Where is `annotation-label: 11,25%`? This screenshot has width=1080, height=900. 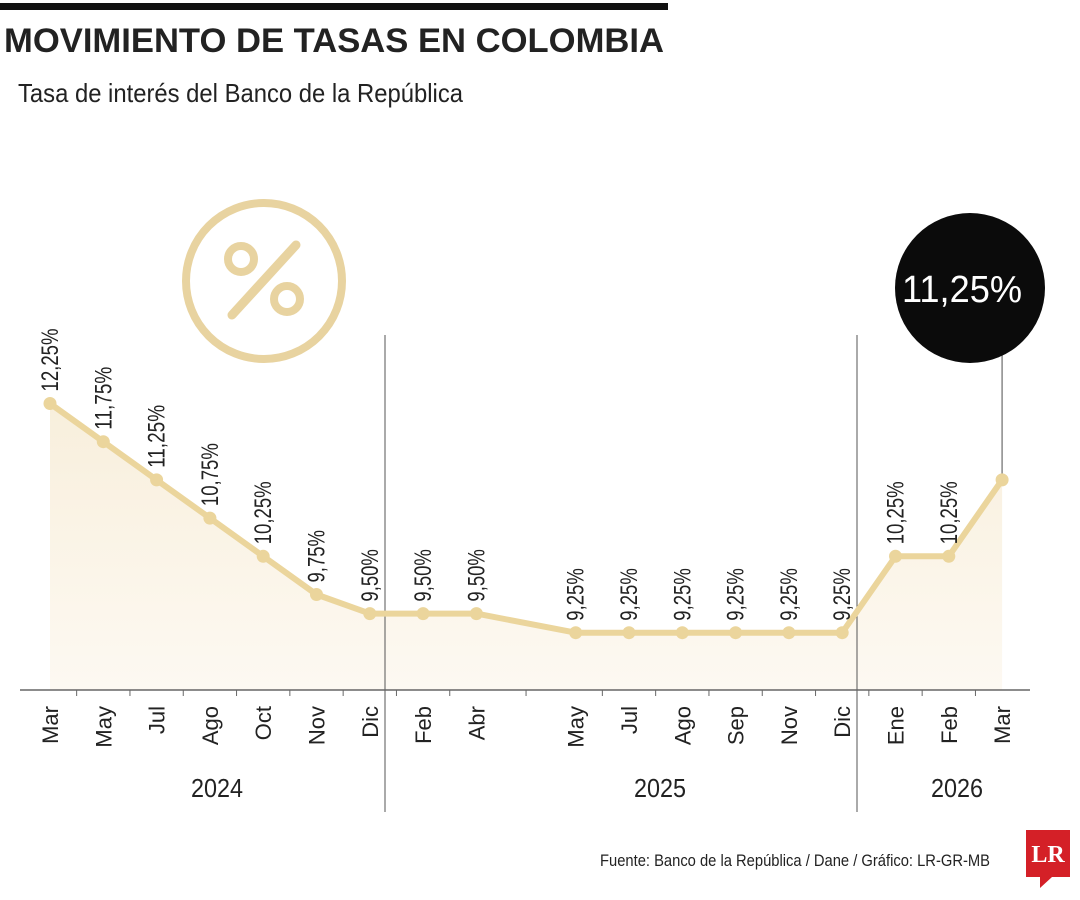
annotation-label: 11,25% is located at coordinates (962, 290).